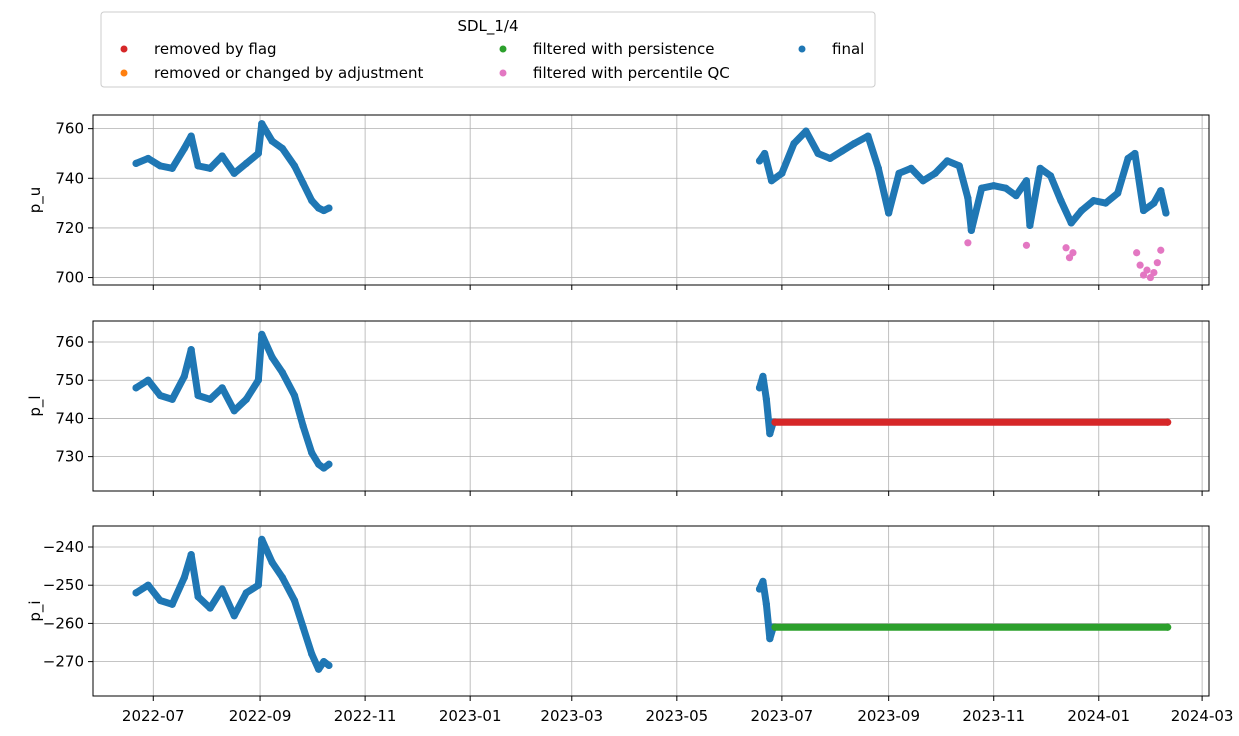 This screenshot has height=736, width=1239. I want to click on x-tick-label: 2023-11, so click(993, 716).